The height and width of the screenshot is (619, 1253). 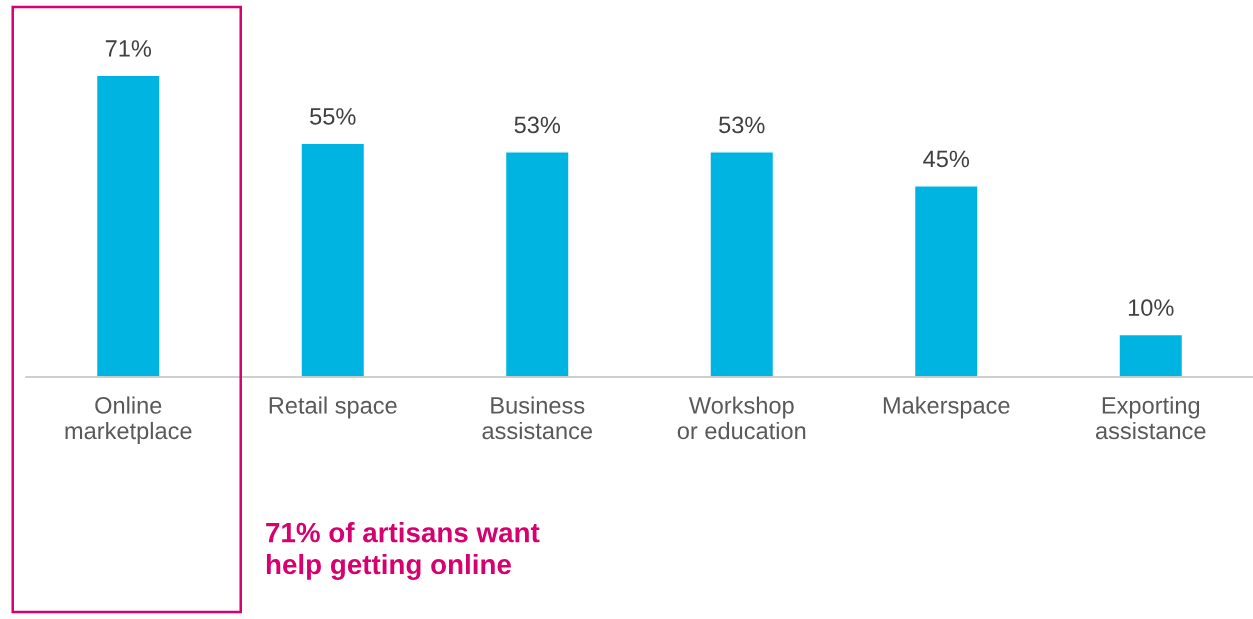 What do you see at coordinates (403, 551) in the screenshot?
I see `text: 71% of artisans want help getting online` at bounding box center [403, 551].